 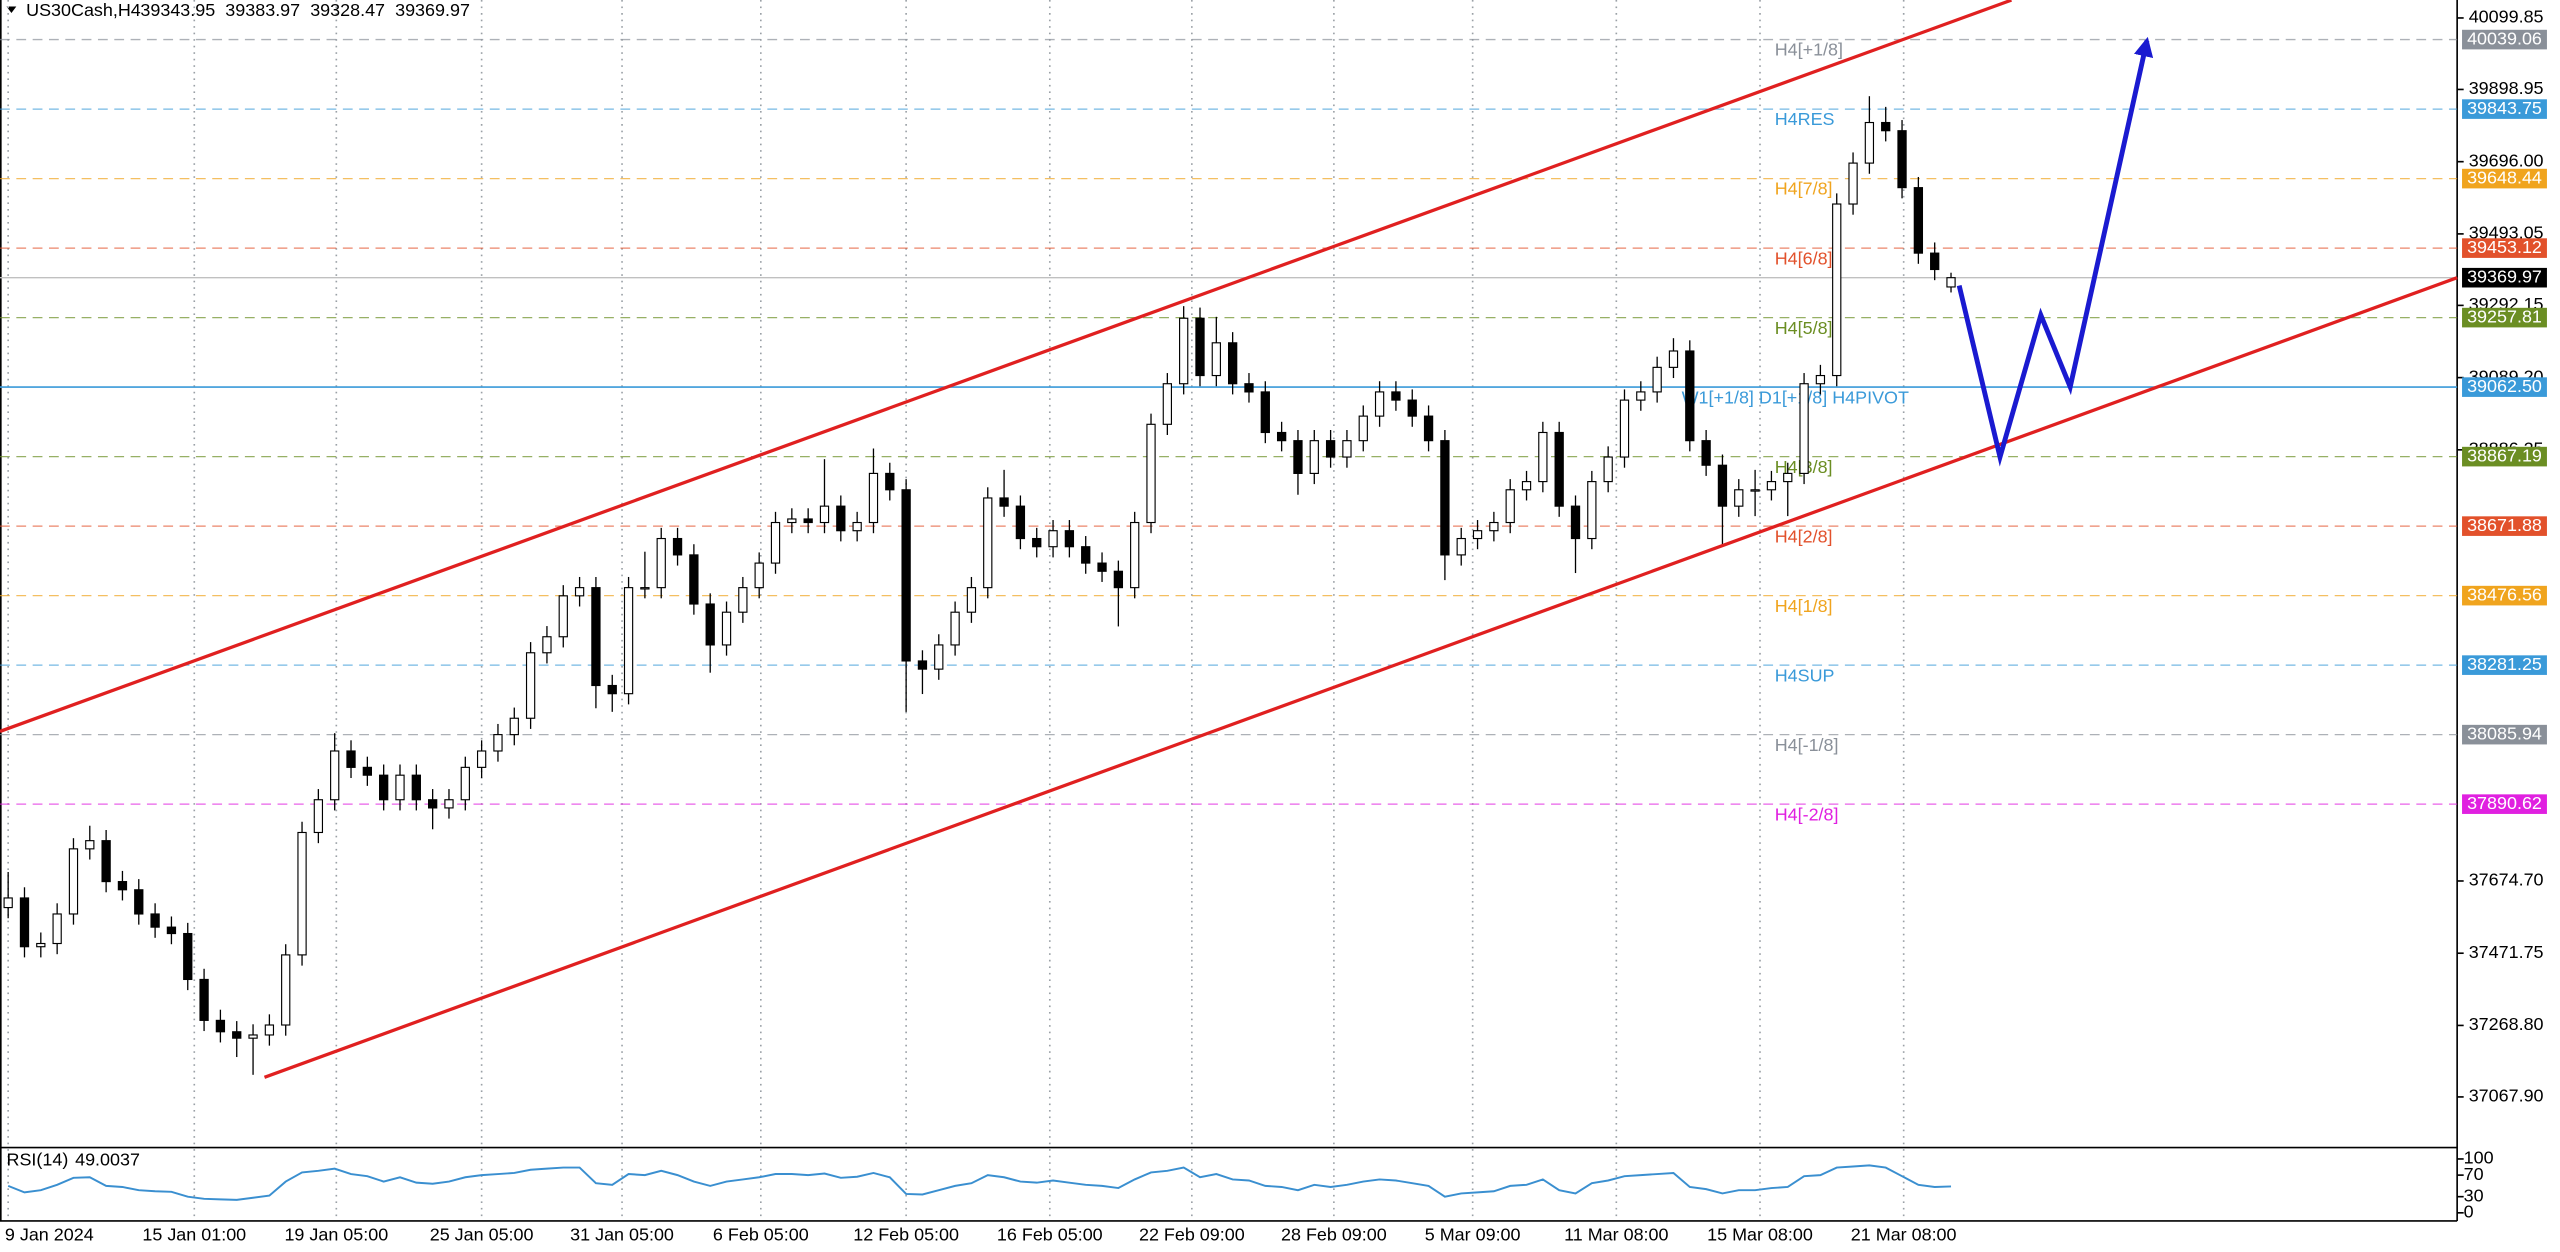 What do you see at coordinates (1804, 606) in the screenshot?
I see `level-name: H4[1/8]` at bounding box center [1804, 606].